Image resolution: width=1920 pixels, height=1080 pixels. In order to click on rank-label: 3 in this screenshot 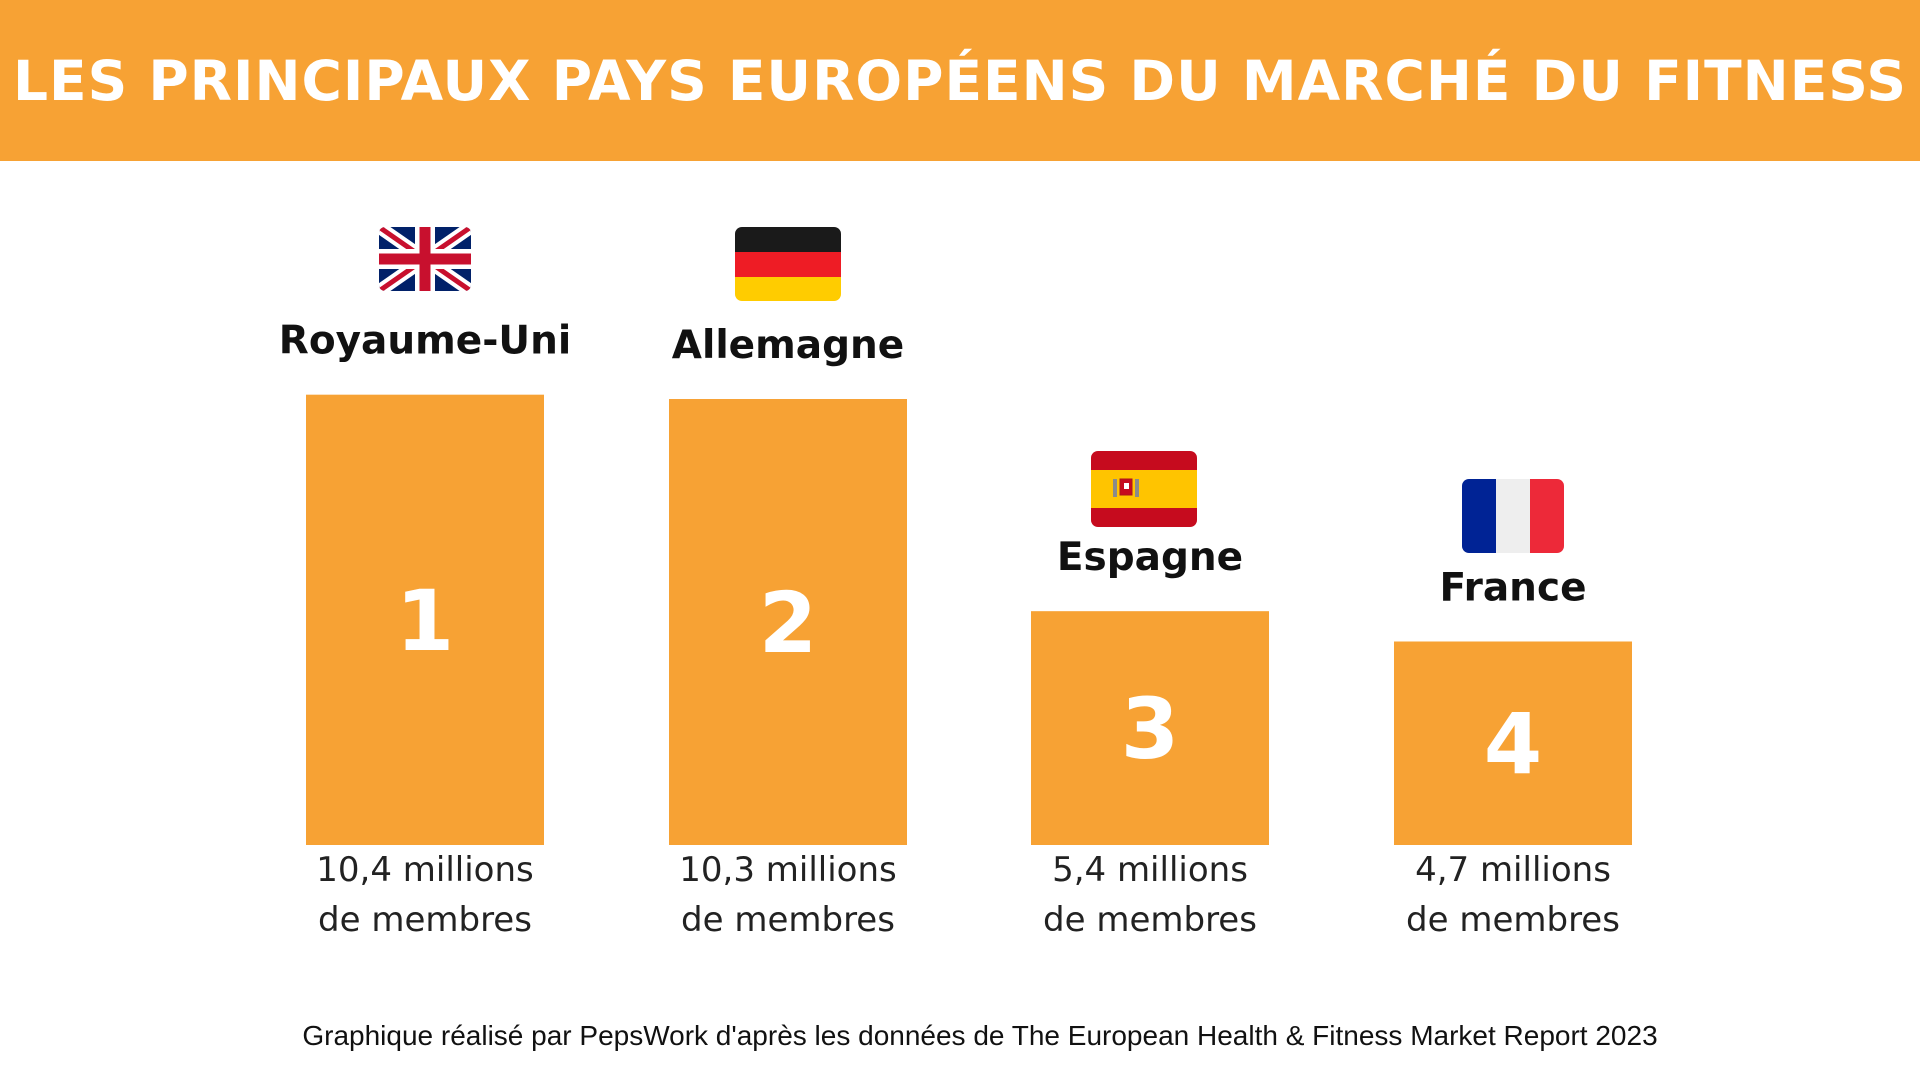, I will do `click(1150, 729)`.